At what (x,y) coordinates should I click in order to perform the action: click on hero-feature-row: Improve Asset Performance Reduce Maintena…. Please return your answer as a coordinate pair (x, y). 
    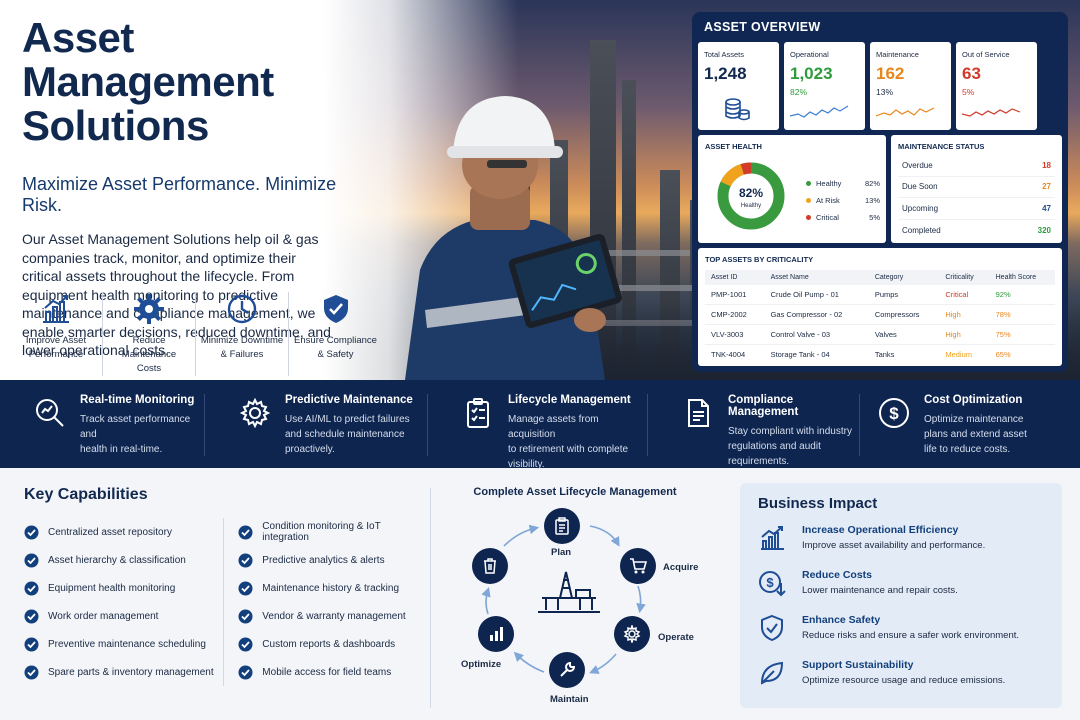
    Looking at the image, I should click on (196, 334).